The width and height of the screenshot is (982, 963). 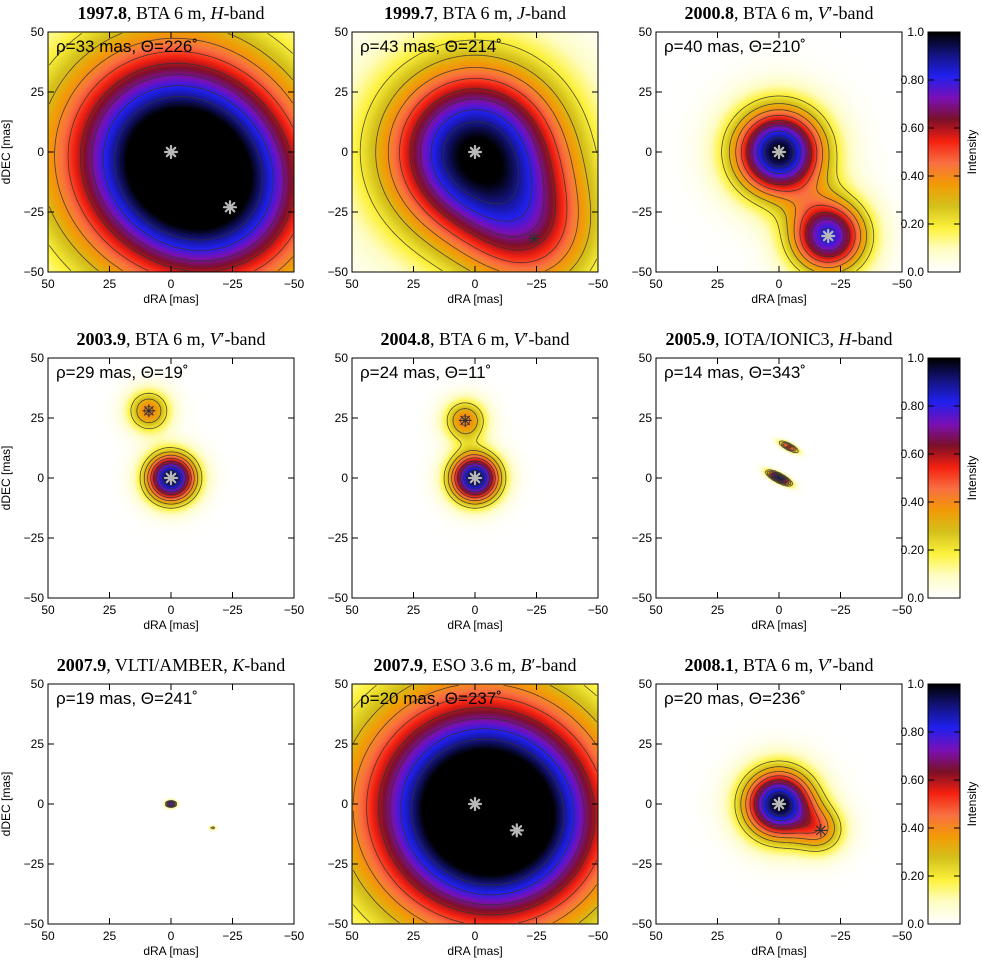 What do you see at coordinates (710, 665) in the screenshot?
I see `panel-title-epoch: 2008.1` at bounding box center [710, 665].